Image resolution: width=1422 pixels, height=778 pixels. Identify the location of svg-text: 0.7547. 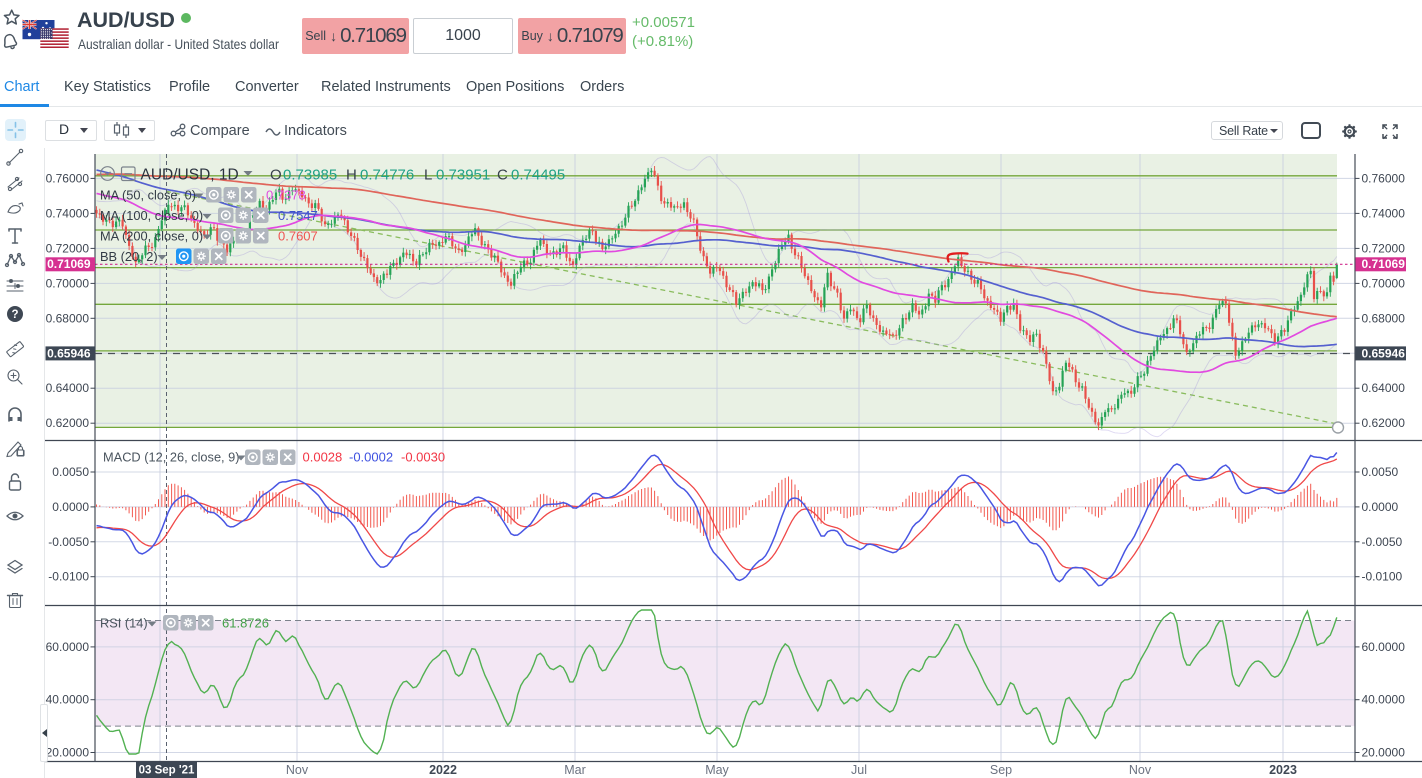
(298, 215).